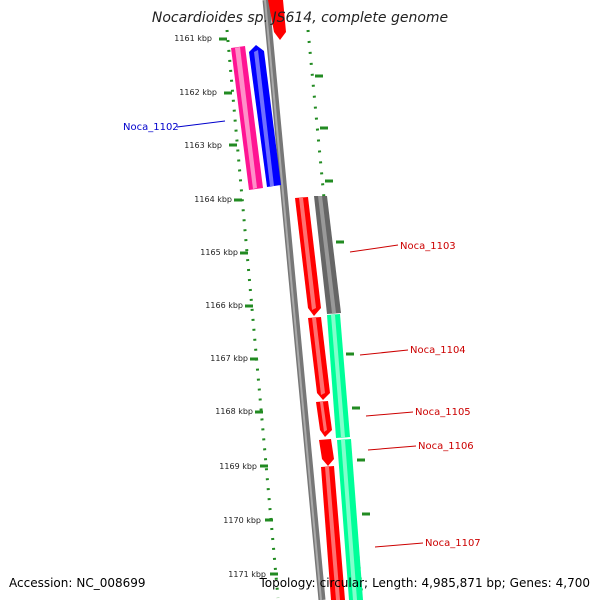  Describe the element at coordinates (224, 305) in the screenshot. I see `tick-label: 1166 kbp` at that location.